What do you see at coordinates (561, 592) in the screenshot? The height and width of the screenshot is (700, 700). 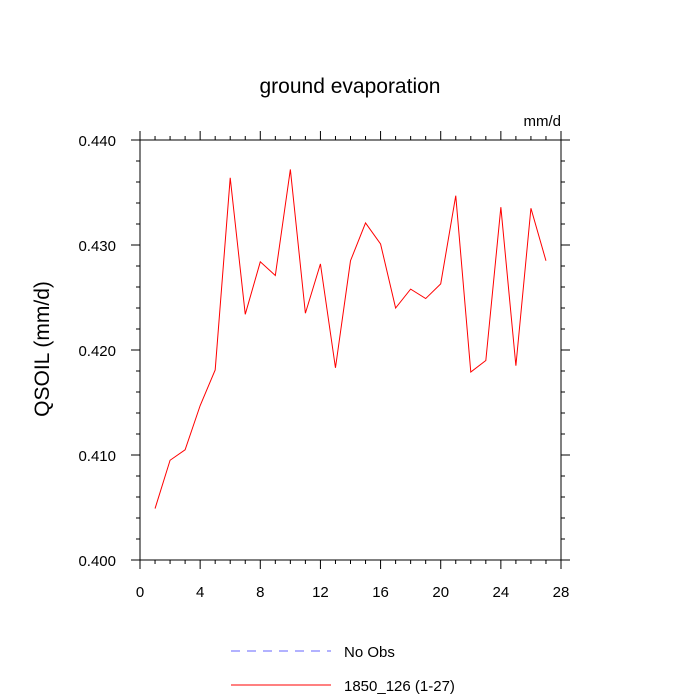 I see `x-tick-label: 28` at bounding box center [561, 592].